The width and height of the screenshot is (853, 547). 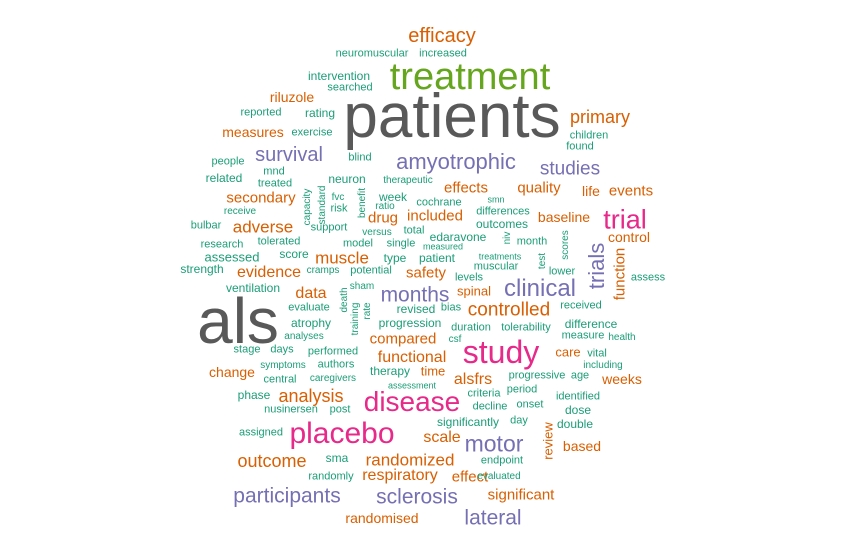 I want to click on cloud-word: events, so click(x=631, y=191).